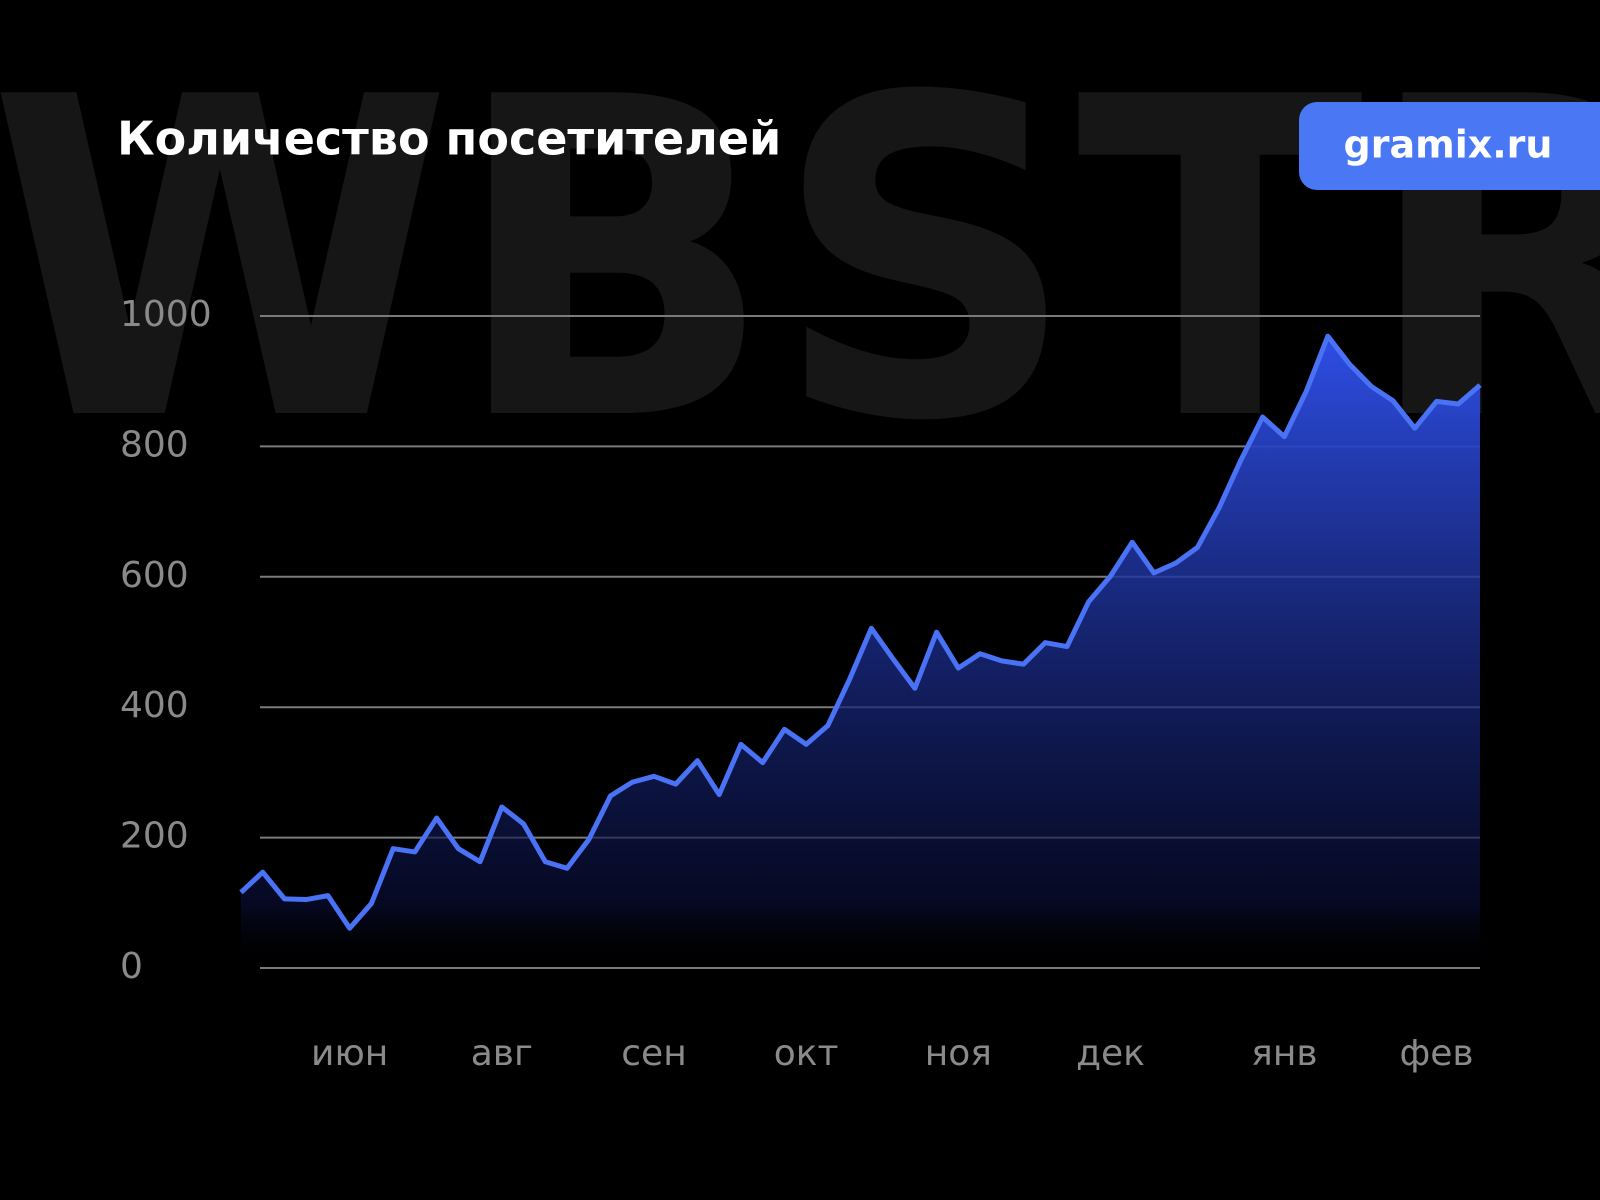 This screenshot has width=1600, height=1200. I want to click on badge-text: gramix.ru, so click(1448, 145).